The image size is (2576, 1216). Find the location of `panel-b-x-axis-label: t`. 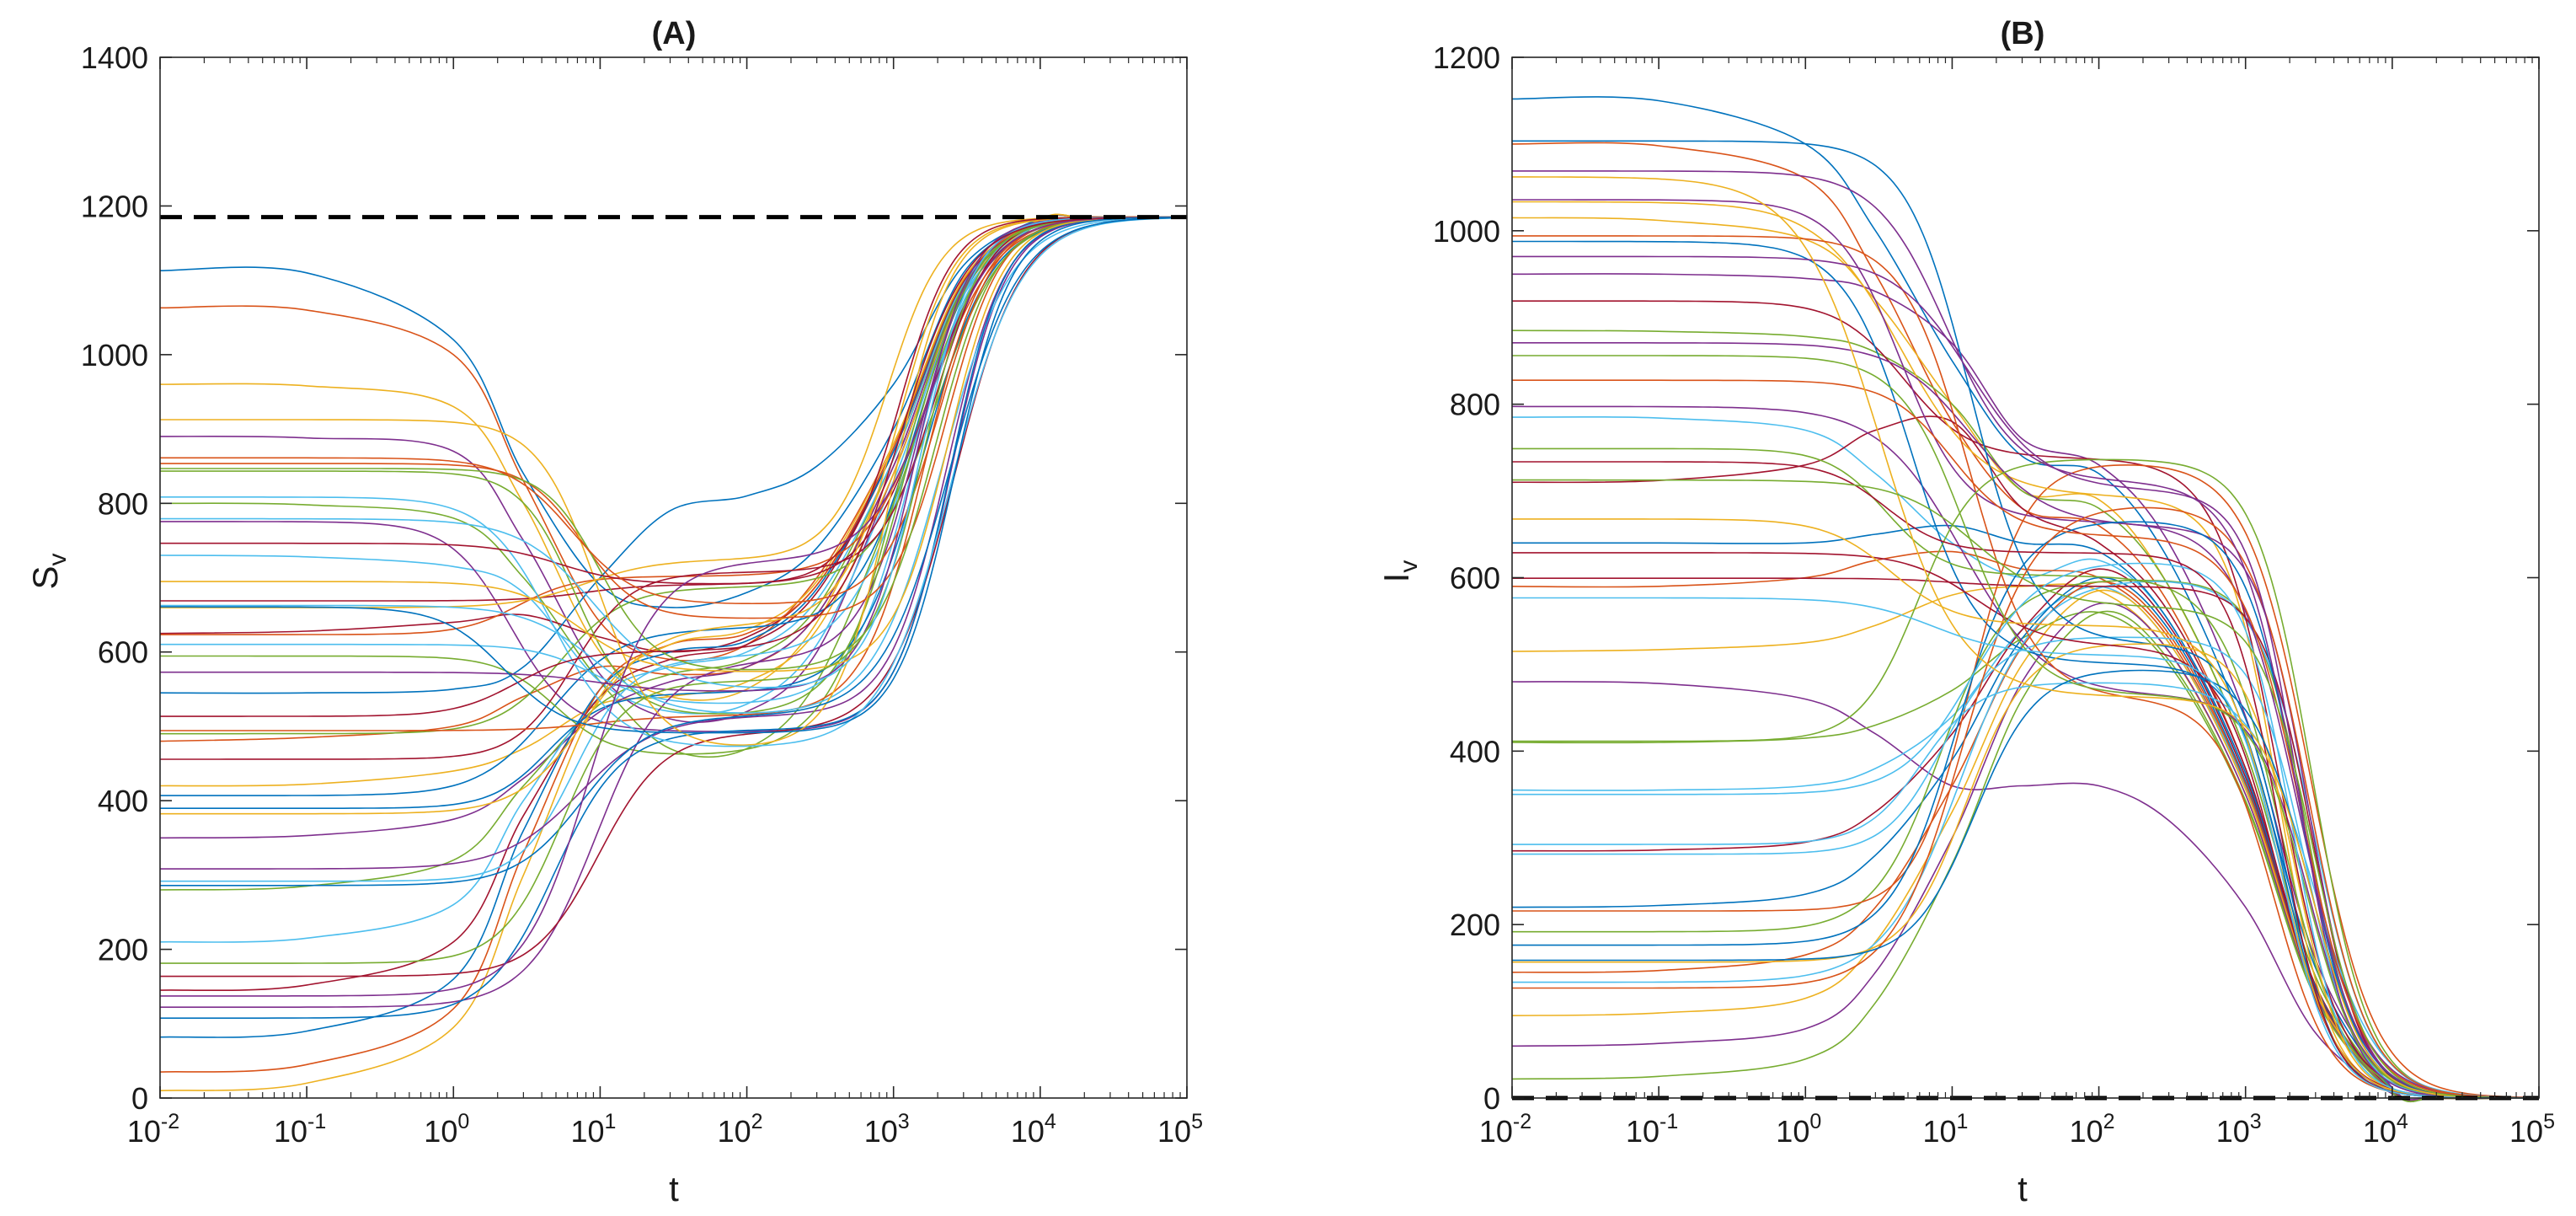

panel-b-x-axis-label: t is located at coordinates (2023, 1188).